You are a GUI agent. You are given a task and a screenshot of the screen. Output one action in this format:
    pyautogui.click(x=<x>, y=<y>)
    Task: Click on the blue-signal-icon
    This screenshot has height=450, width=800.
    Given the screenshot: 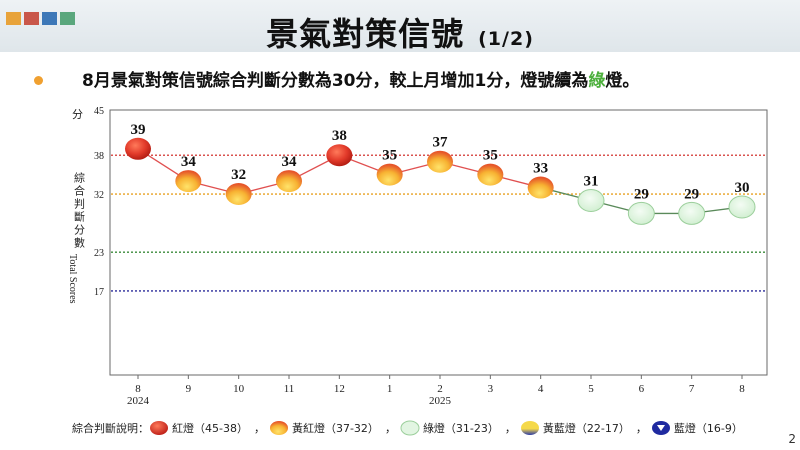 What is the action you would take?
    pyautogui.click(x=660, y=428)
    